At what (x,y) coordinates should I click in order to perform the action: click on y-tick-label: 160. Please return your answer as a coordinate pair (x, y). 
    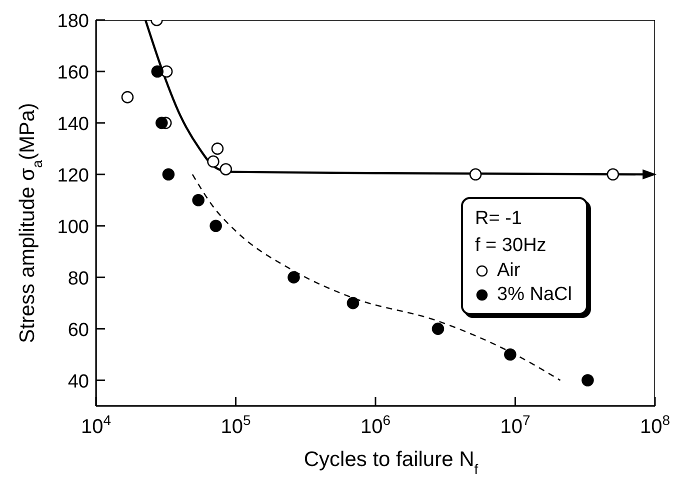
    Looking at the image, I should click on (73, 73).